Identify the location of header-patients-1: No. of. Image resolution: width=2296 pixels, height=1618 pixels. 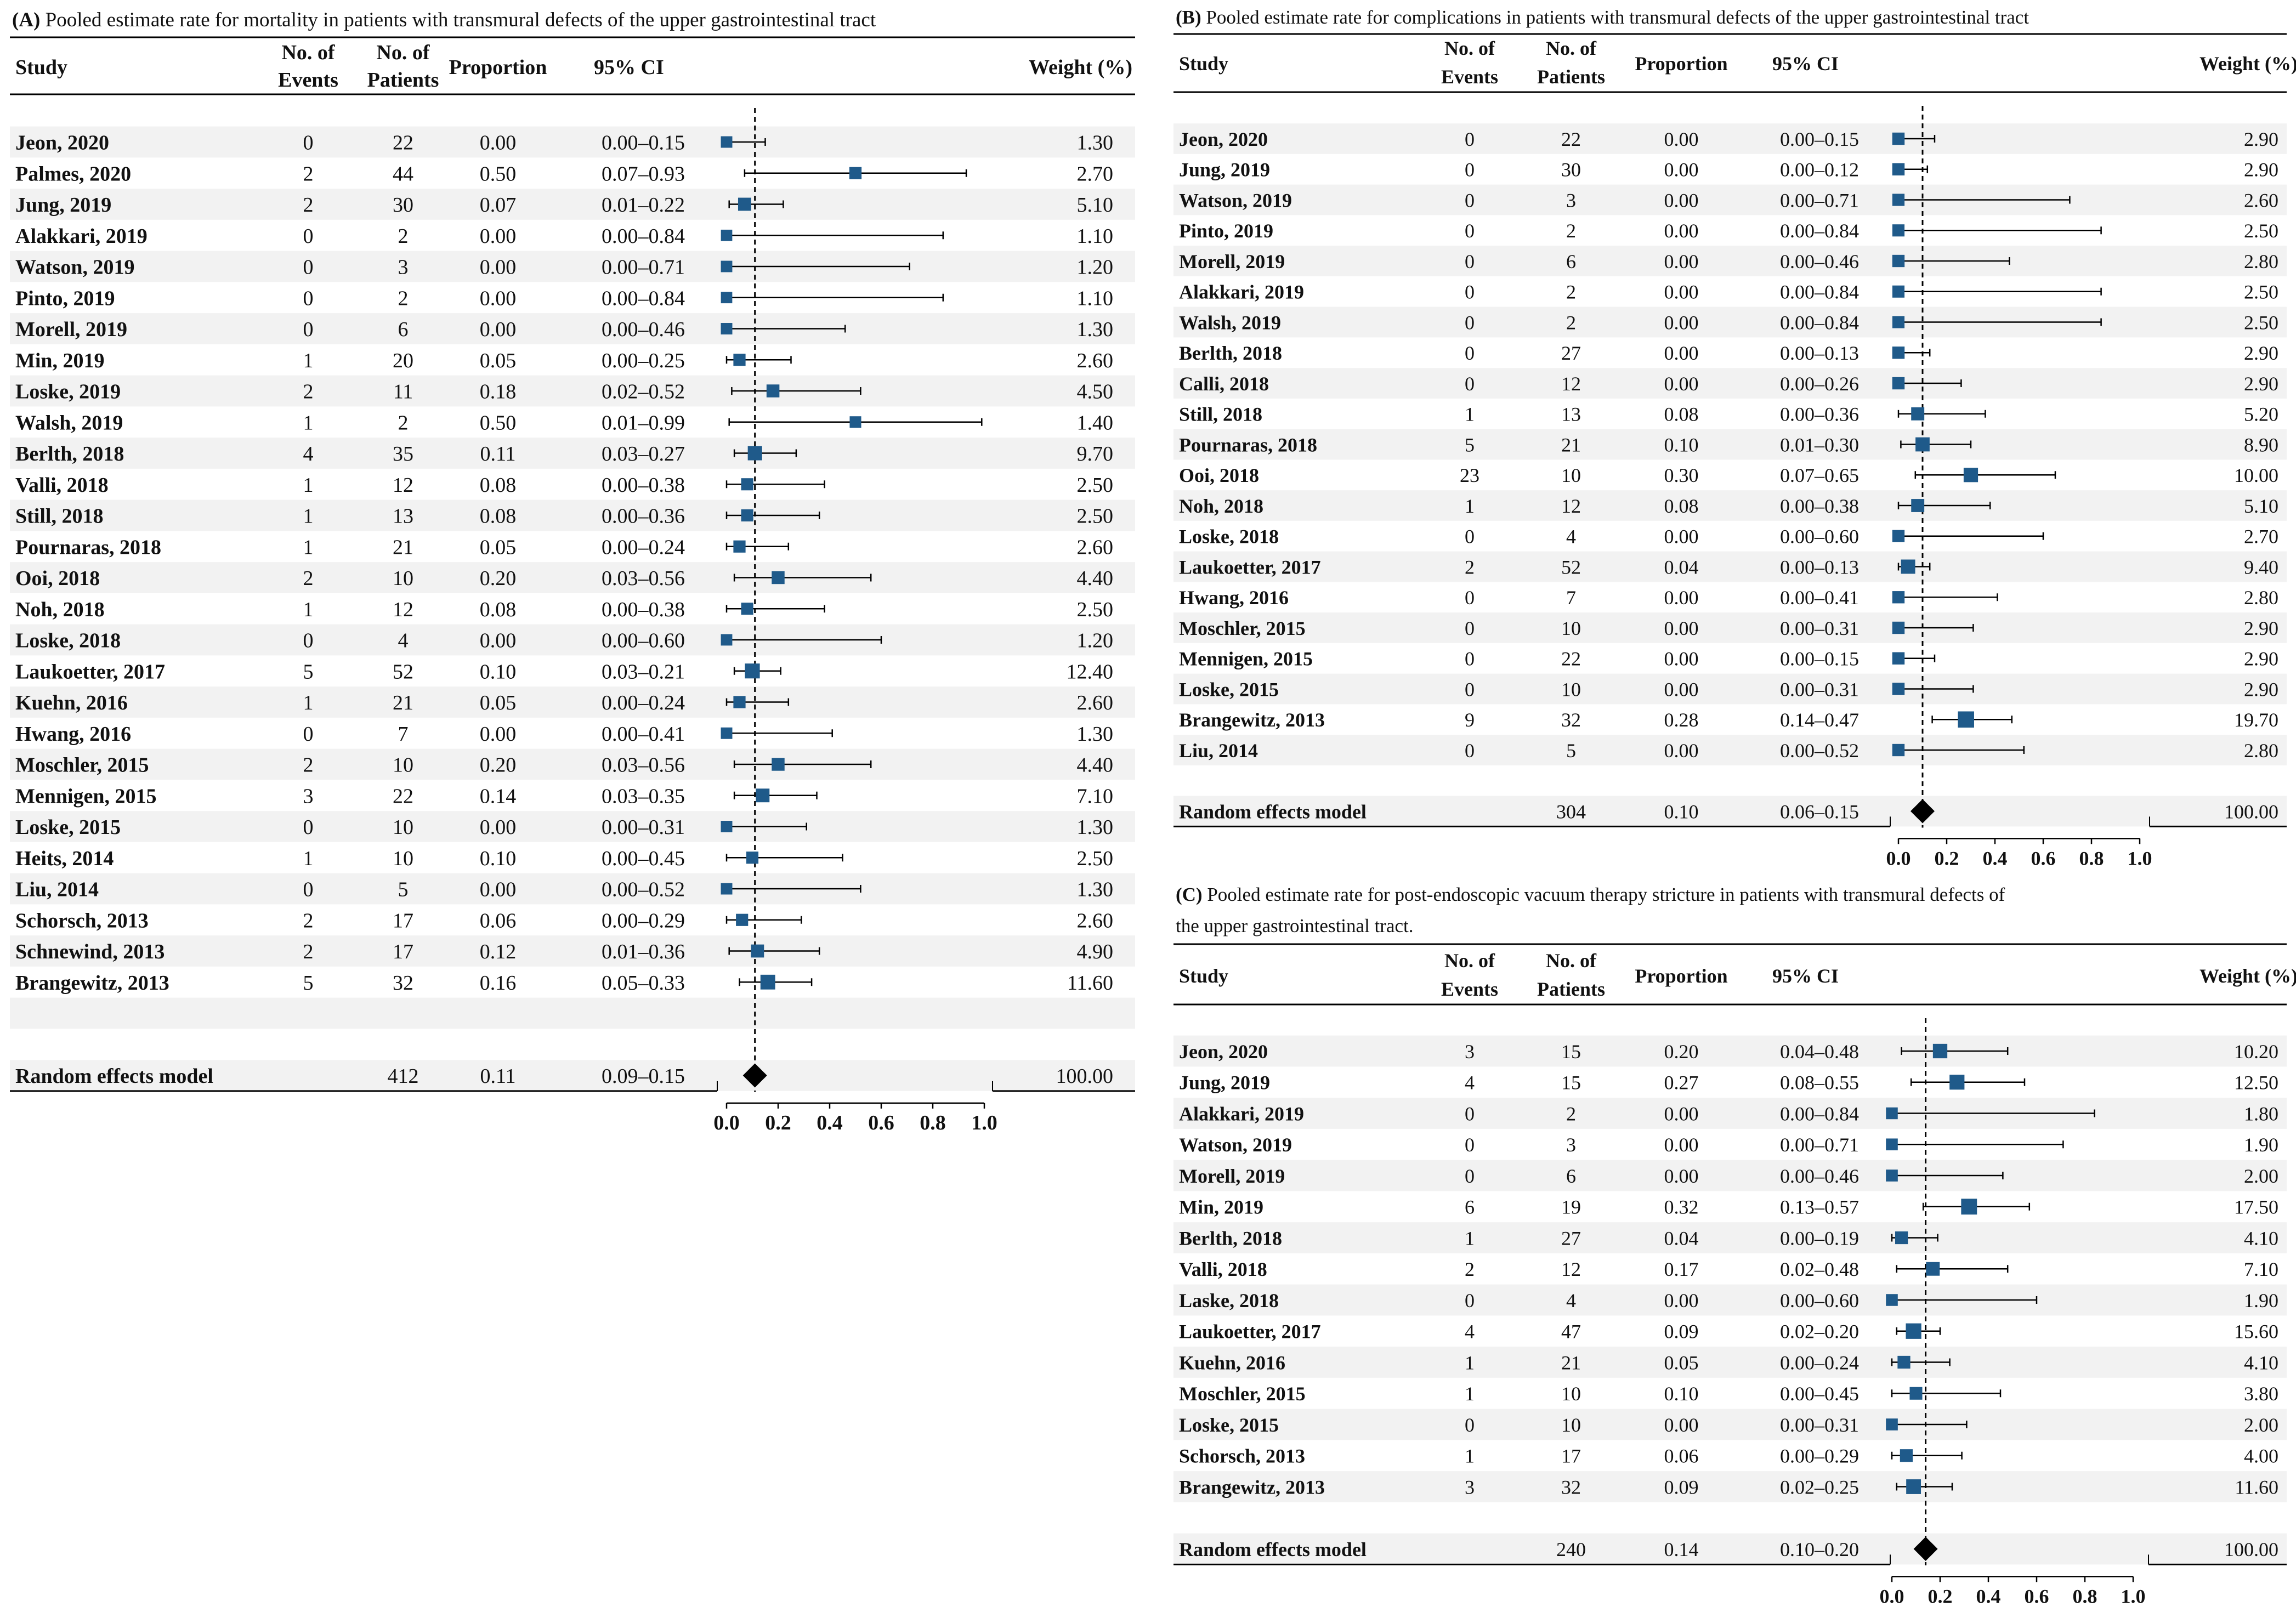
(1571, 48).